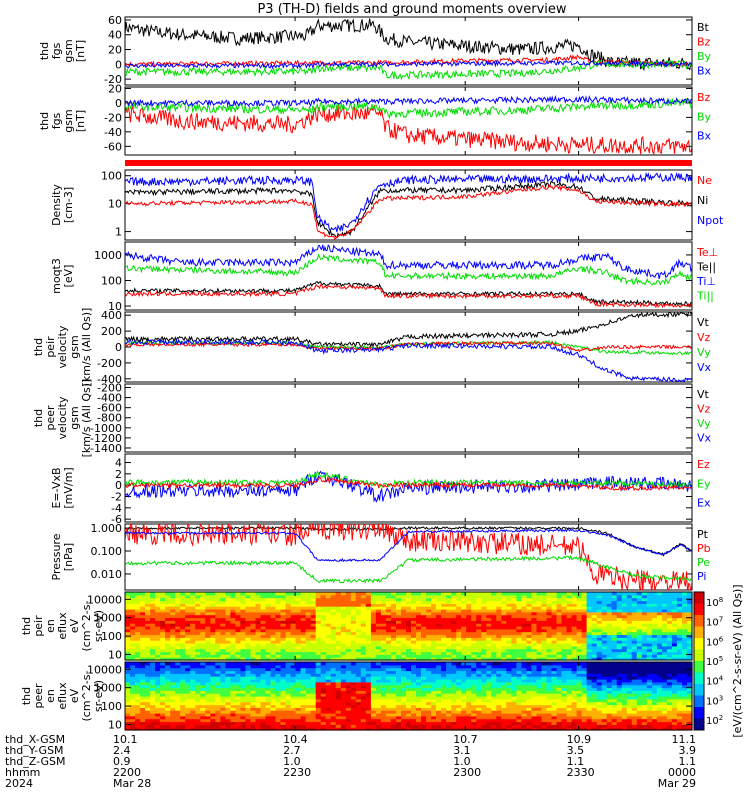  What do you see at coordinates (703, 27) in the screenshot?
I see `legend-Bt: Bt` at bounding box center [703, 27].